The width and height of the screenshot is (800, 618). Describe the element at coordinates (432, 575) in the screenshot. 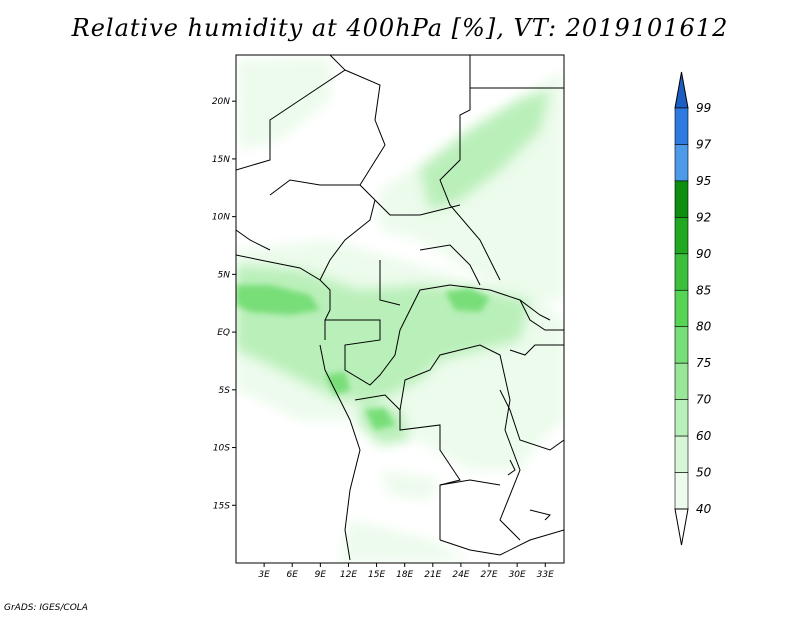

I see `lon-tick-label: 21E` at that location.